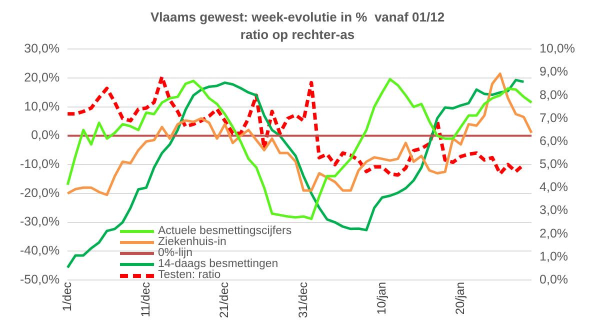 This screenshot has width=595, height=332. What do you see at coordinates (45, 135) in the screenshot?
I see `y-tick-label: 0,0%` at bounding box center [45, 135].